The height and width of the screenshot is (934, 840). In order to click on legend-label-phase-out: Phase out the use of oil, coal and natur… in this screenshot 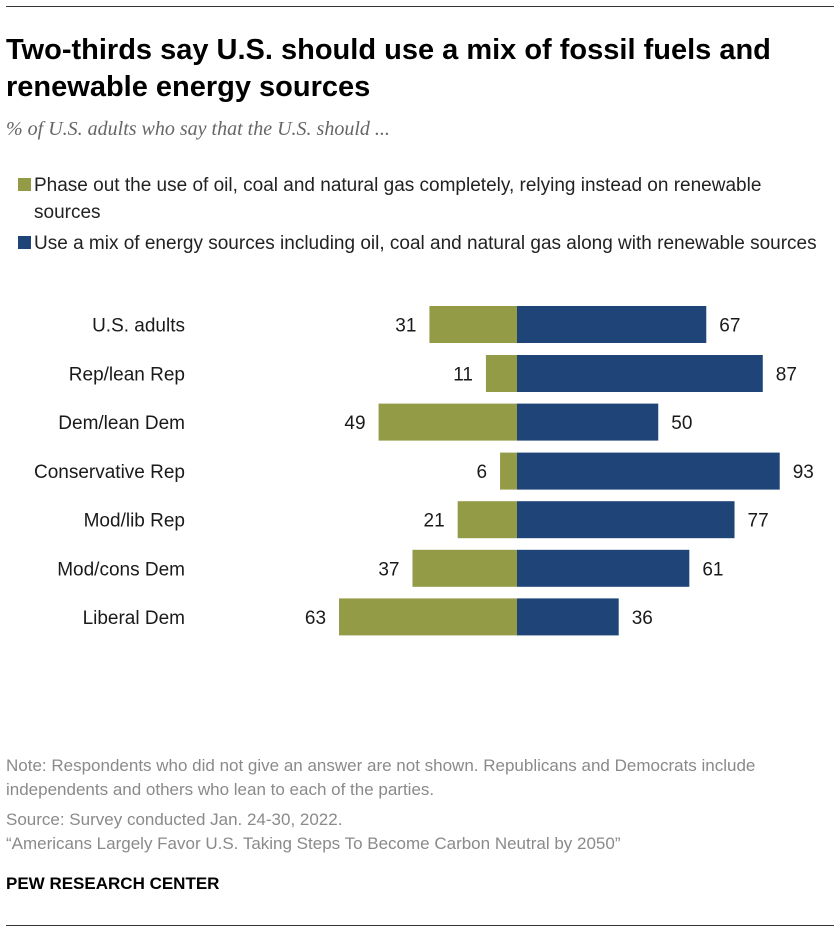, I will do `click(398, 199)`.